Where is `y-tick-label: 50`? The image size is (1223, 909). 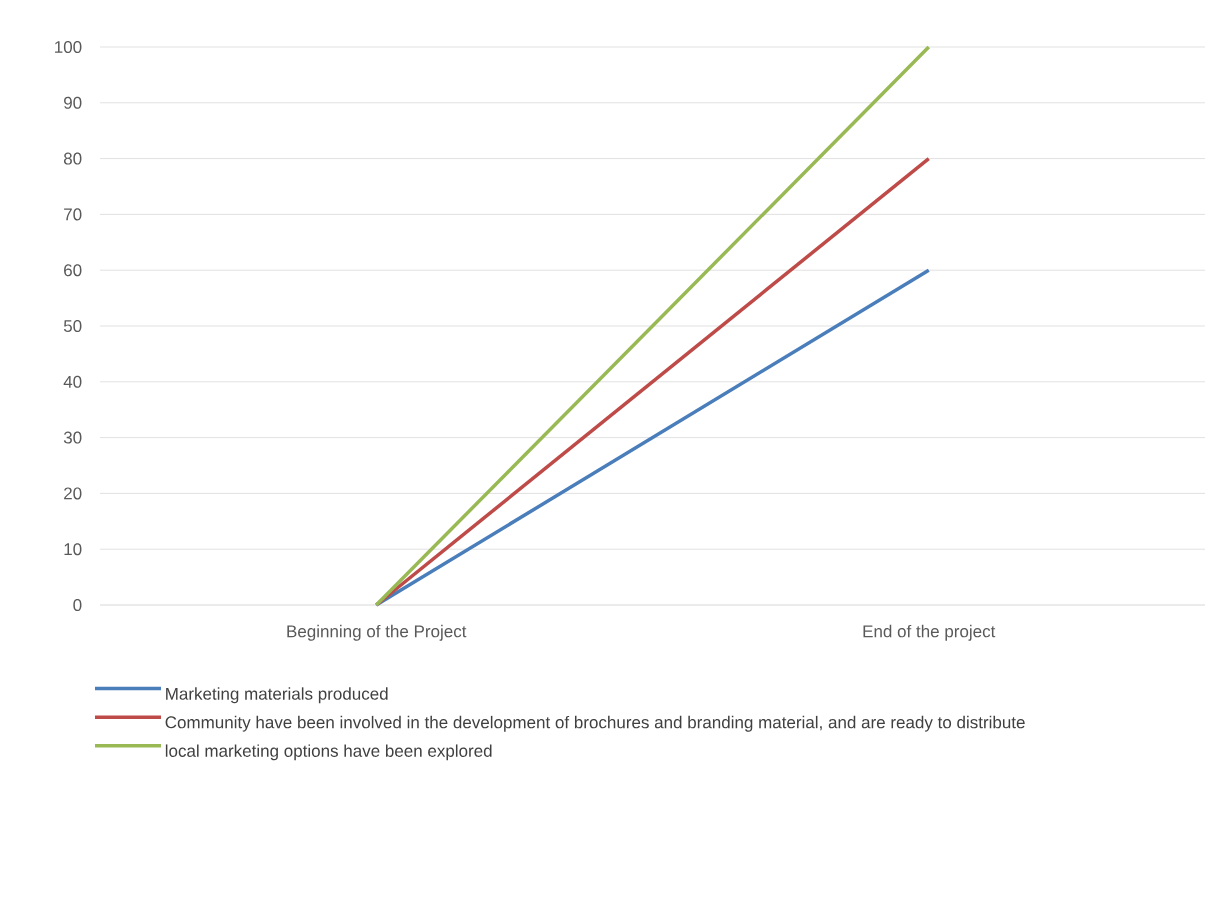
y-tick-label: 50 is located at coordinates (72, 326).